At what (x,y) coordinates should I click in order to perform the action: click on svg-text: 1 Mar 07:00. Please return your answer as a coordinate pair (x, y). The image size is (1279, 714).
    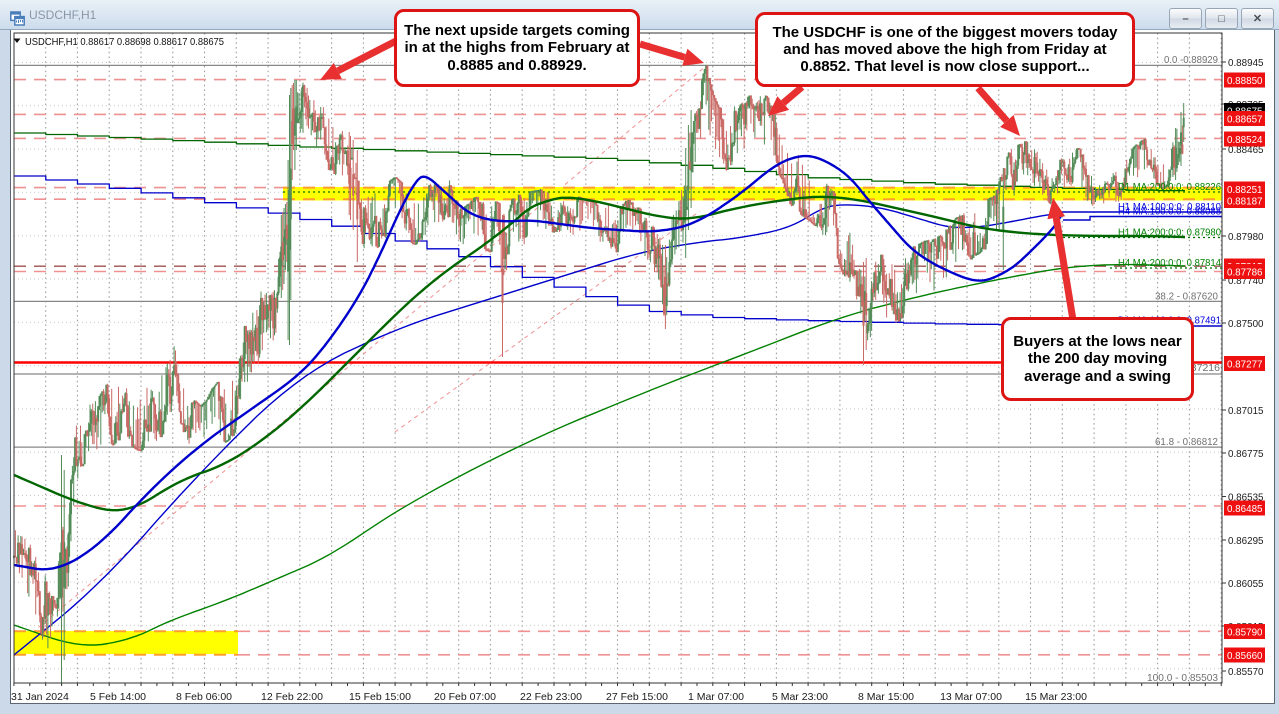
    Looking at the image, I should click on (716, 697).